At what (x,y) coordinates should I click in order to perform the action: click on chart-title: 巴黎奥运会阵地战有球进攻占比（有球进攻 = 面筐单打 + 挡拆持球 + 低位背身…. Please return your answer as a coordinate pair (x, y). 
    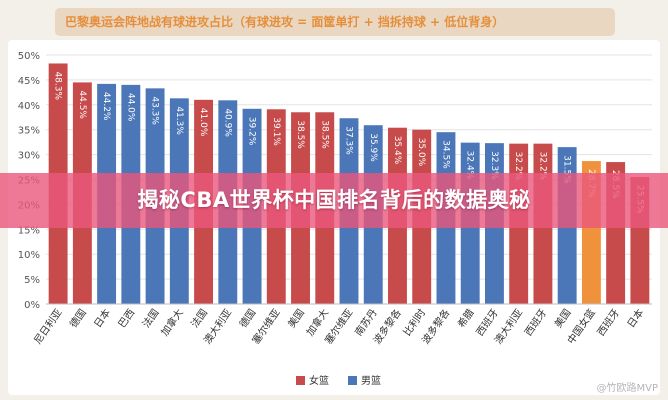
    Looking at the image, I should click on (335, 22).